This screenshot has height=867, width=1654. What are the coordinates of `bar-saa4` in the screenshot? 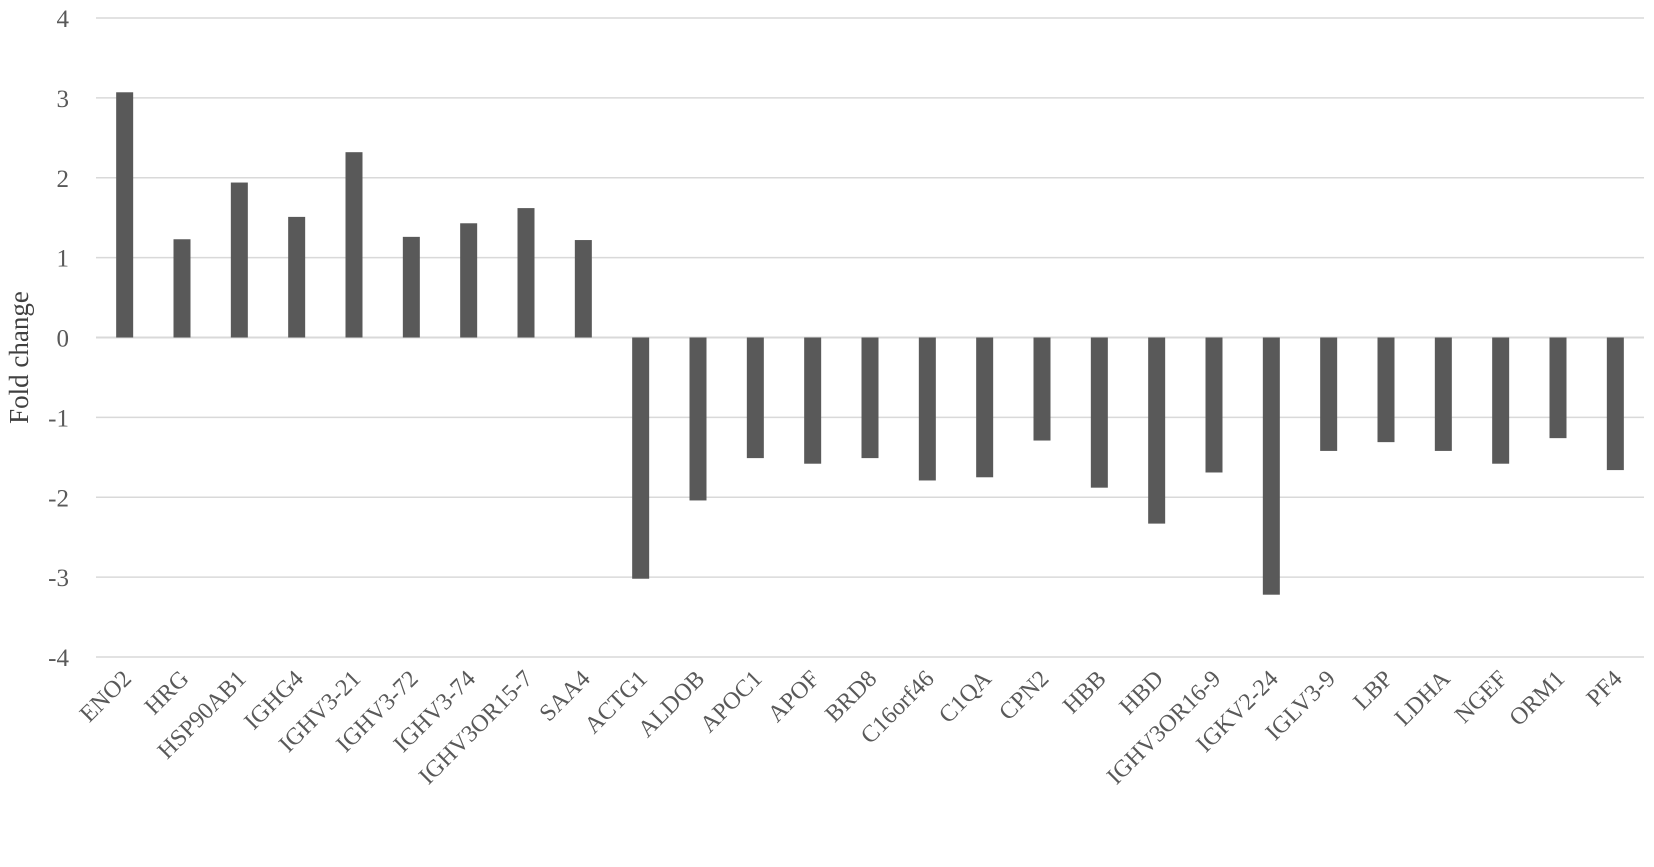 It's located at (583, 289).